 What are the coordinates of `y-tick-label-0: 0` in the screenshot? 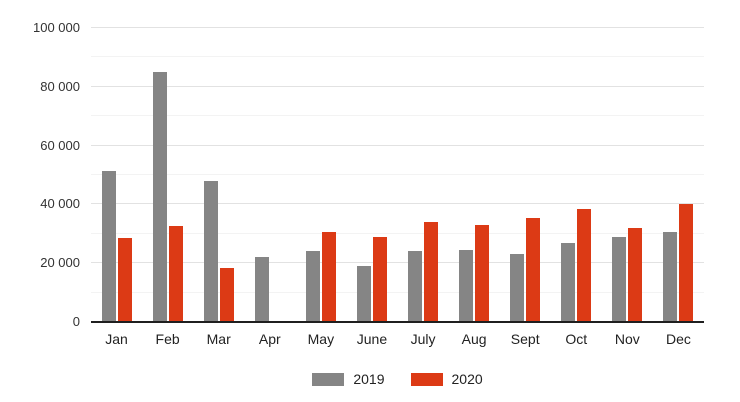 It's located at (76, 321).